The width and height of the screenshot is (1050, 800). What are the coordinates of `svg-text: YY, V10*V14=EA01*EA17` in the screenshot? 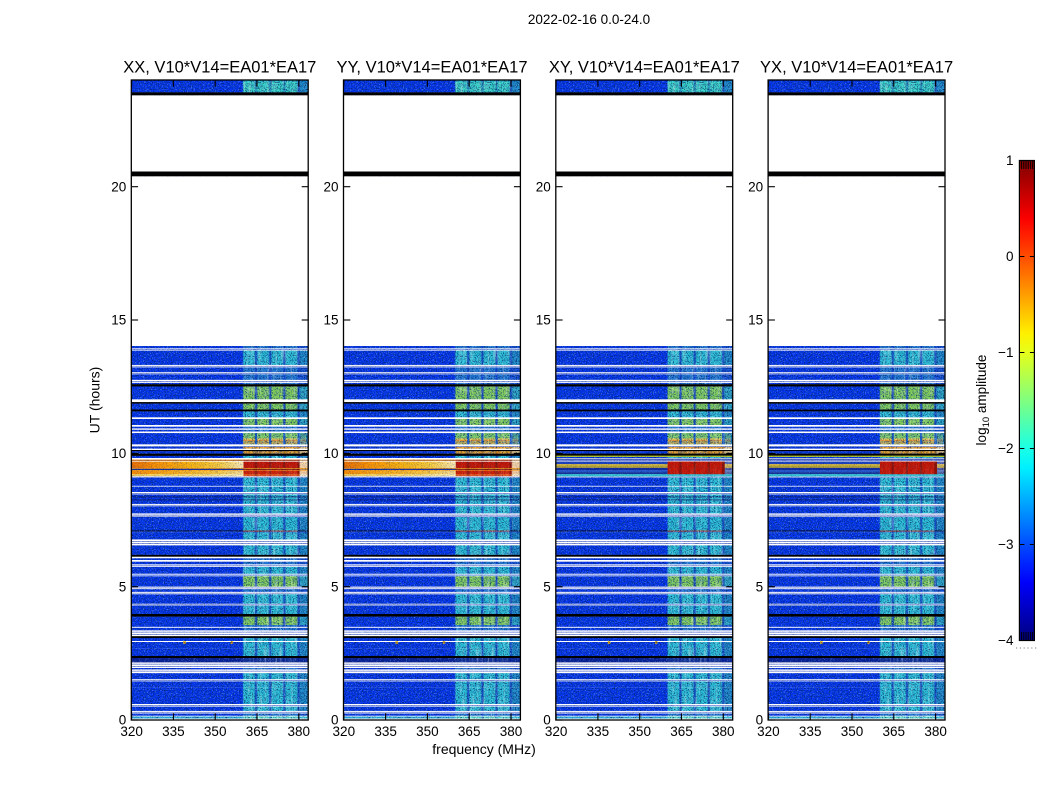 It's located at (432, 68).